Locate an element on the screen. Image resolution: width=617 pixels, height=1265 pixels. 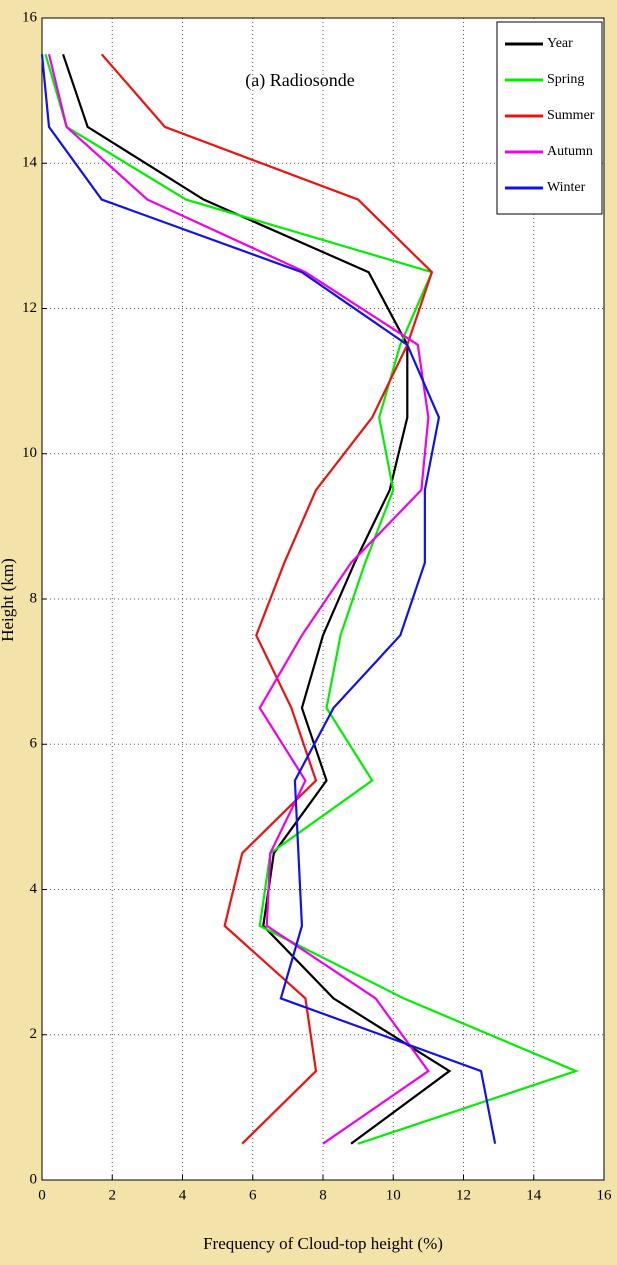
legend-label: Autumn is located at coordinates (570, 151).